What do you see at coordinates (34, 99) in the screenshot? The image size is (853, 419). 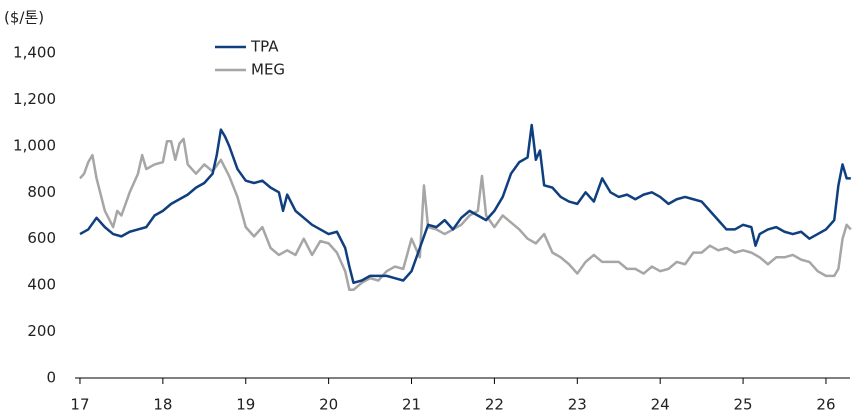 I see `y-tick-label: 1,200` at bounding box center [34, 99].